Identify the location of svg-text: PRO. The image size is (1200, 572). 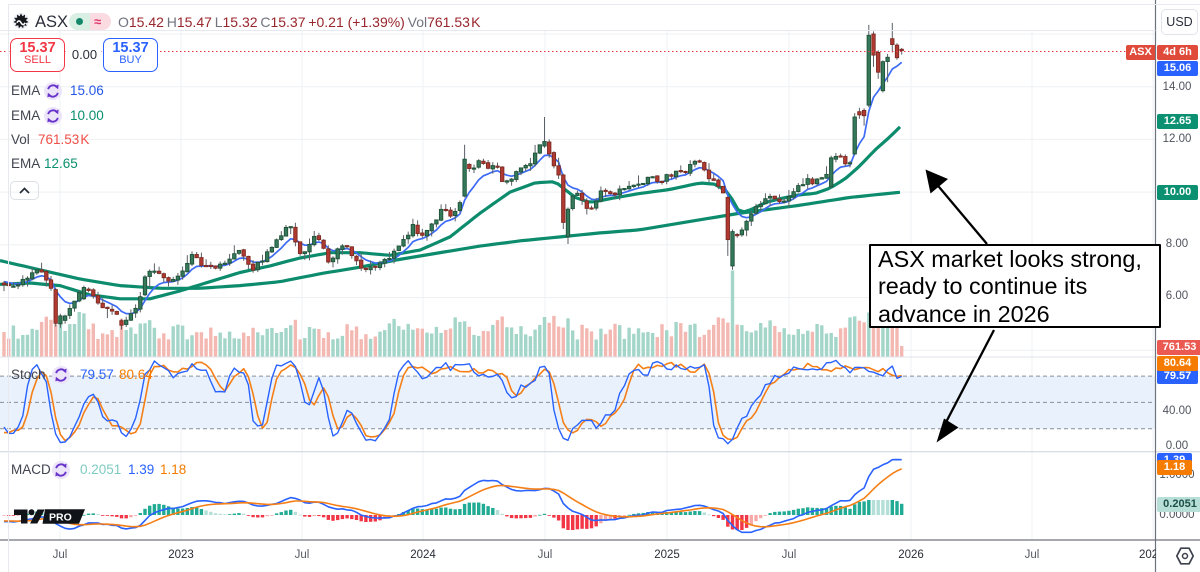
(60, 518).